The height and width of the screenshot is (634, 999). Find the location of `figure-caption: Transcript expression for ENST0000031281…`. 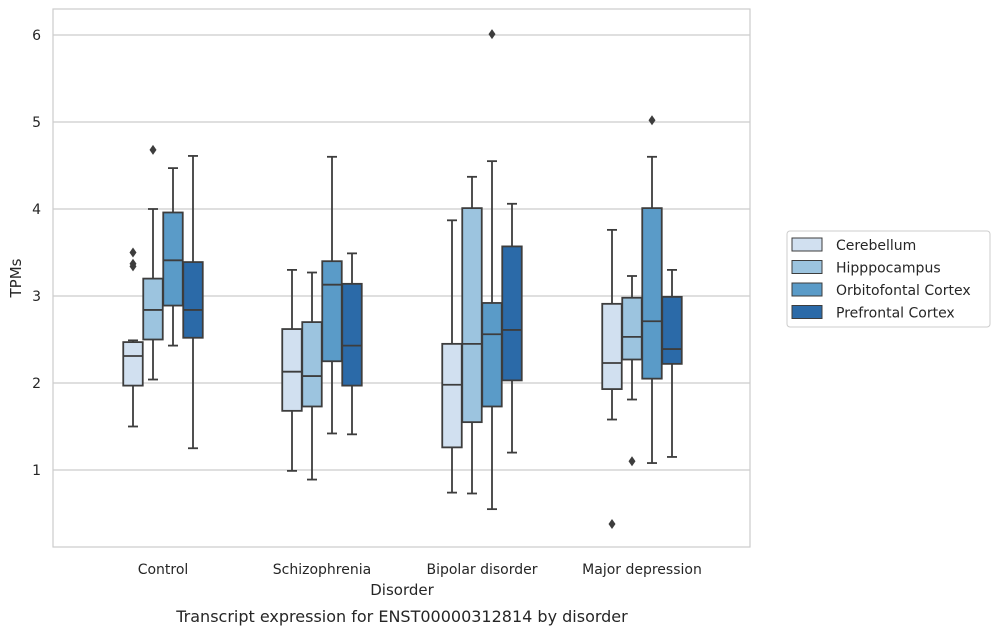

figure-caption: Transcript expression for ENST0000031281… is located at coordinates (401, 616).